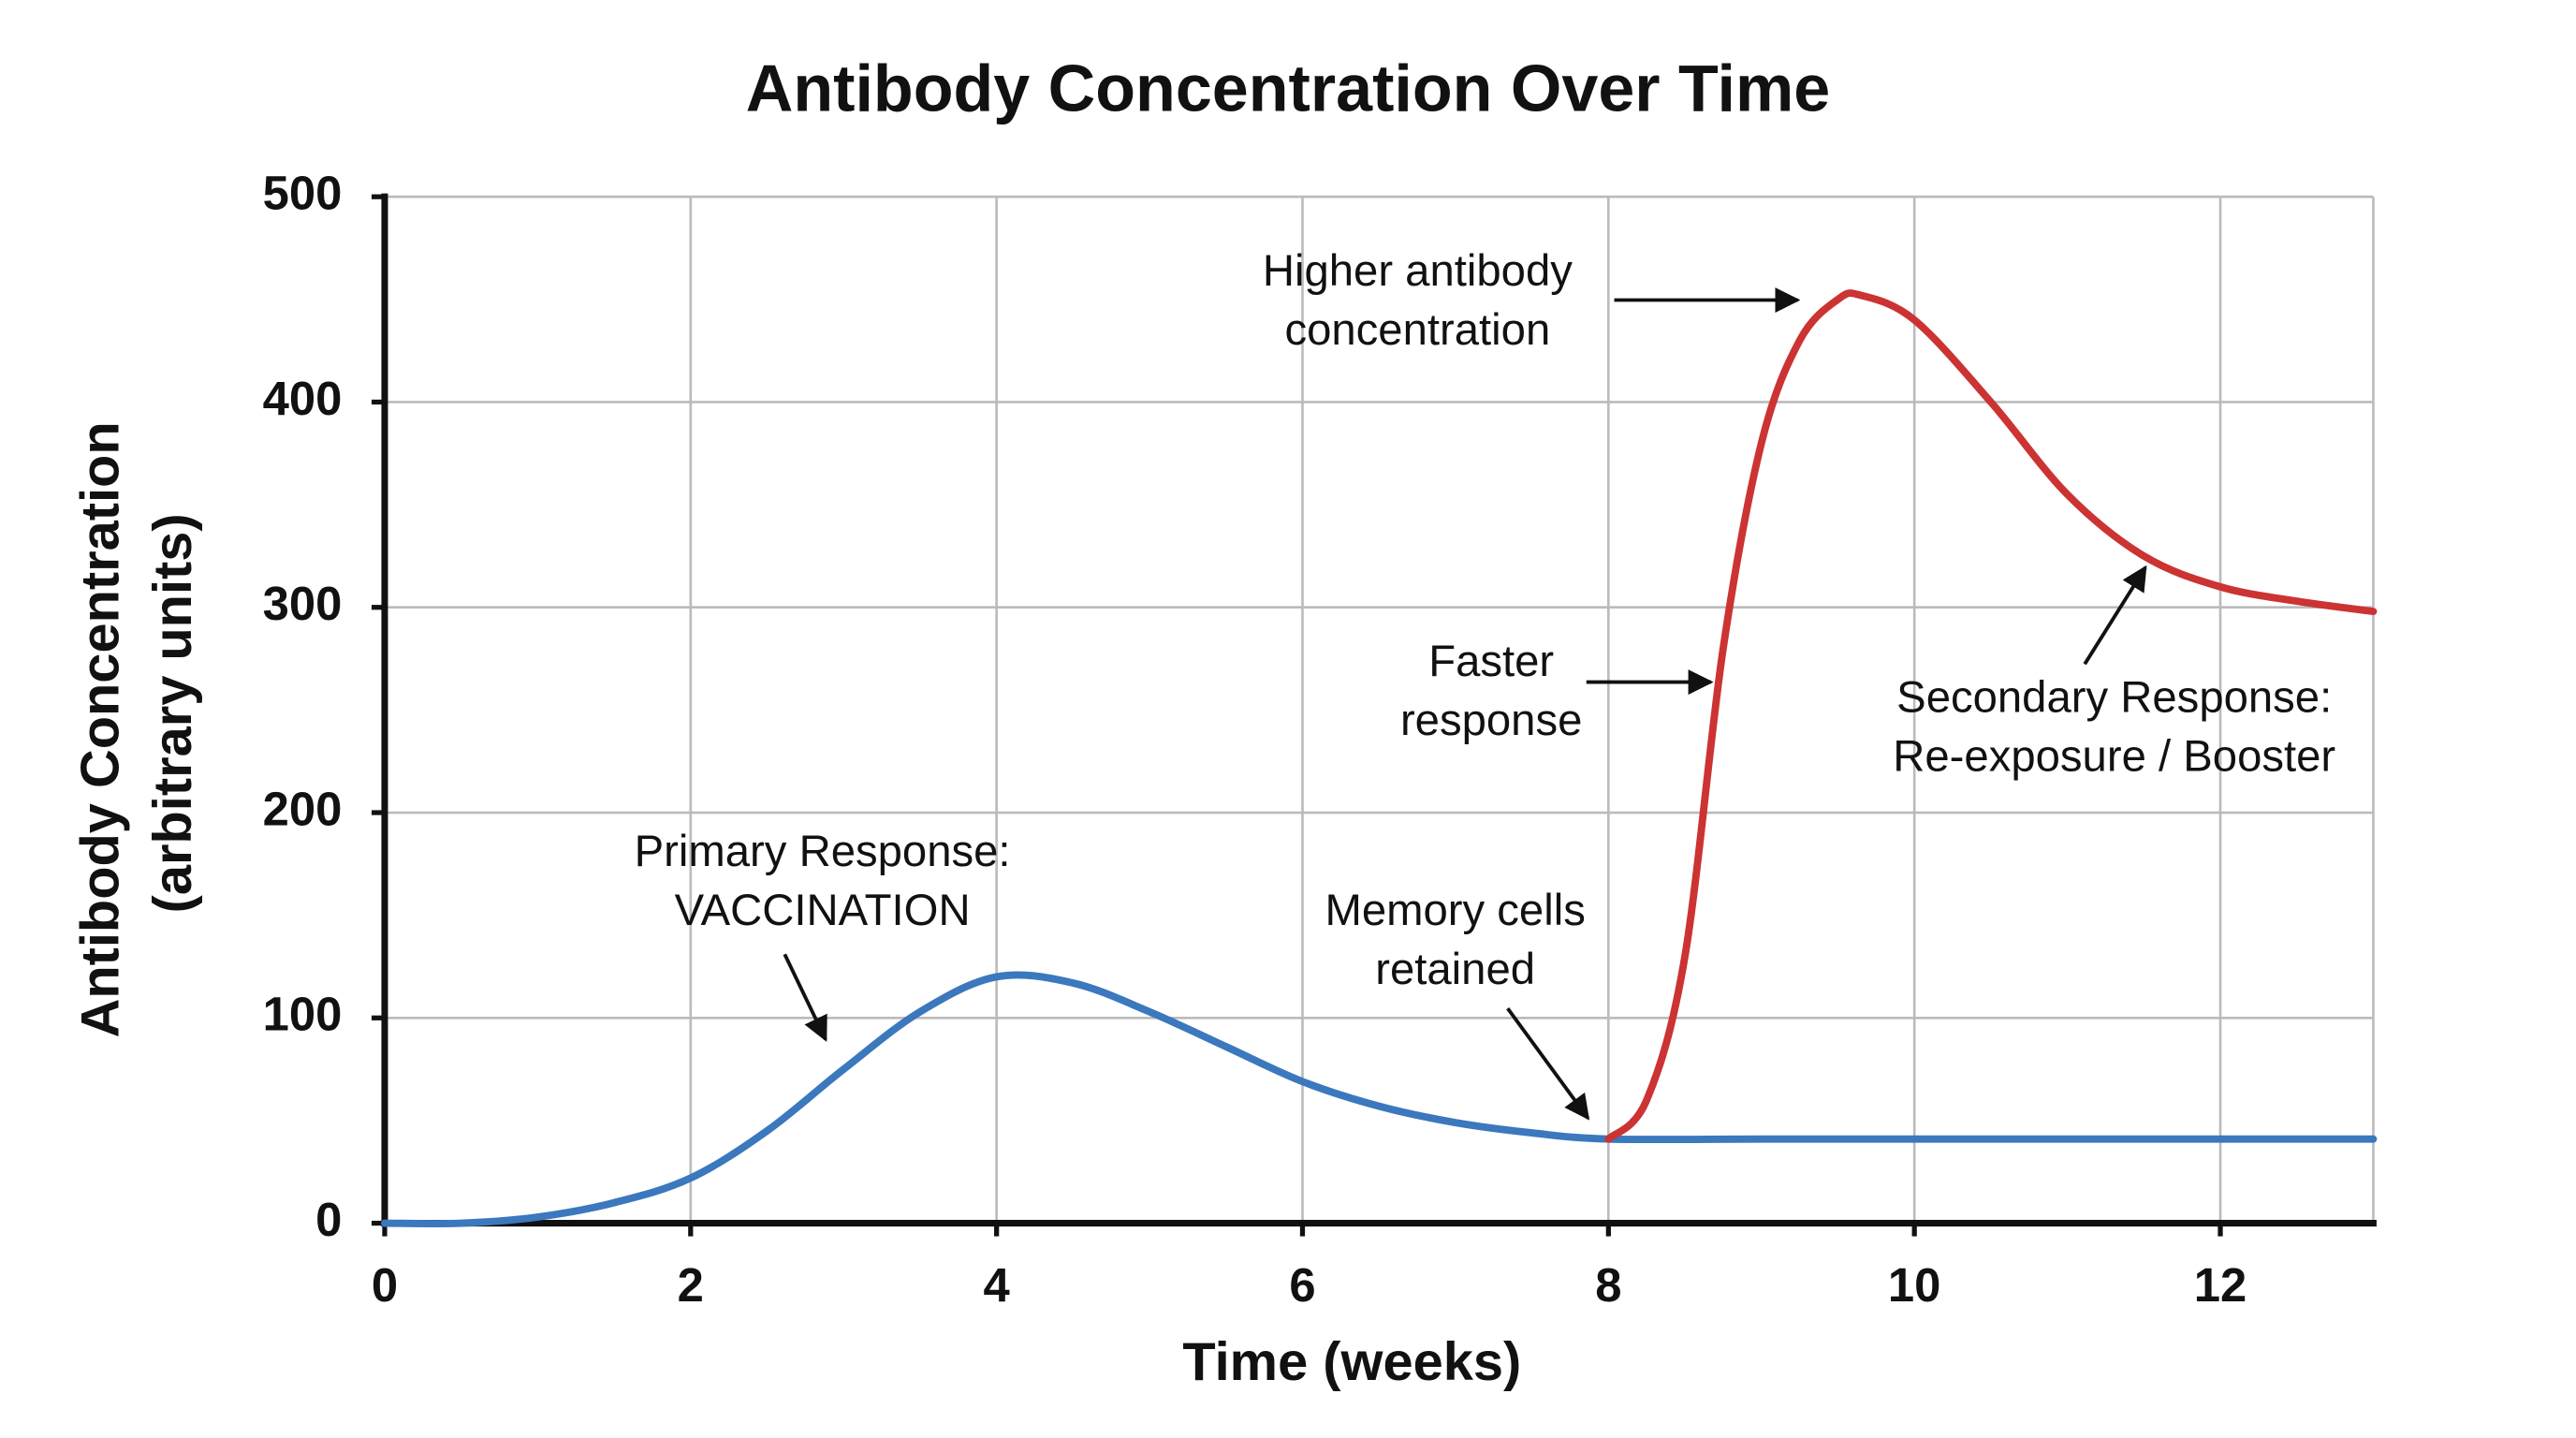 The height and width of the screenshot is (1438, 2576). What do you see at coordinates (303, 603) in the screenshot?
I see `y-tick-label: 300` at bounding box center [303, 603].